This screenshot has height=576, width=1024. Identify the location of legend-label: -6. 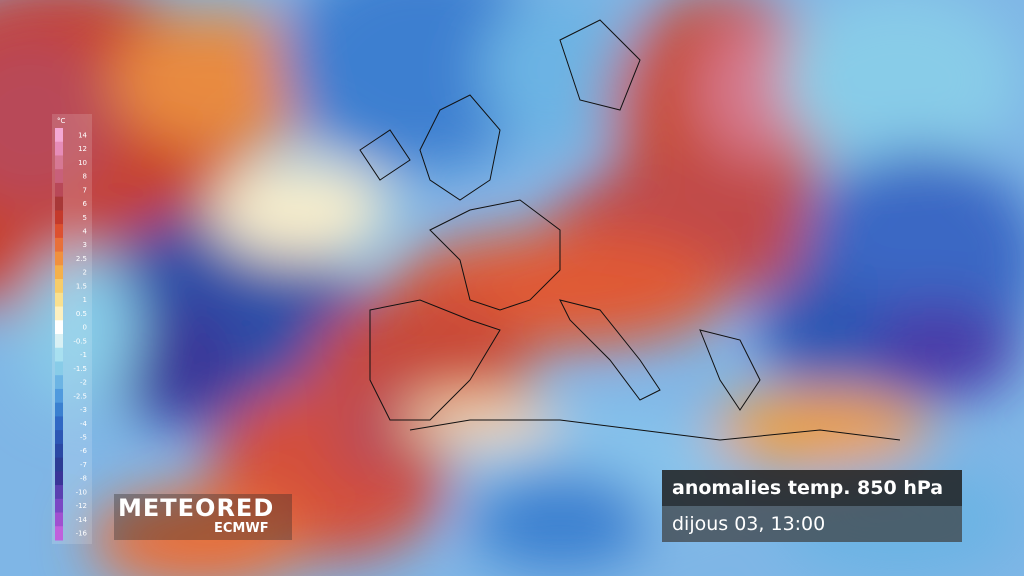
(84, 451).